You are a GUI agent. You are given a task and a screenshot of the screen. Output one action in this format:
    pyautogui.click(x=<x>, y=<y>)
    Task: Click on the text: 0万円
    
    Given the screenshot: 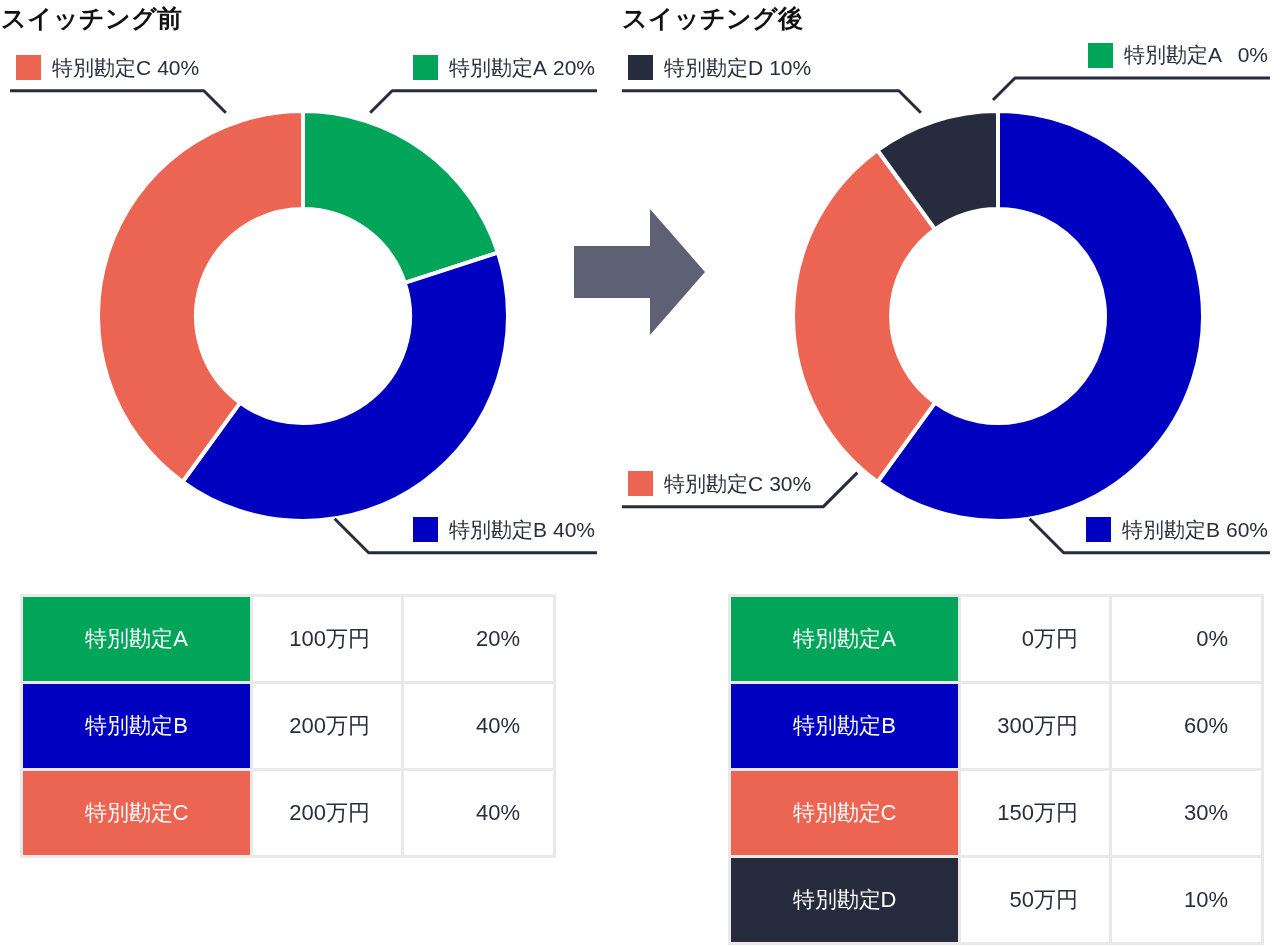 What is the action you would take?
    pyautogui.click(x=1049, y=639)
    